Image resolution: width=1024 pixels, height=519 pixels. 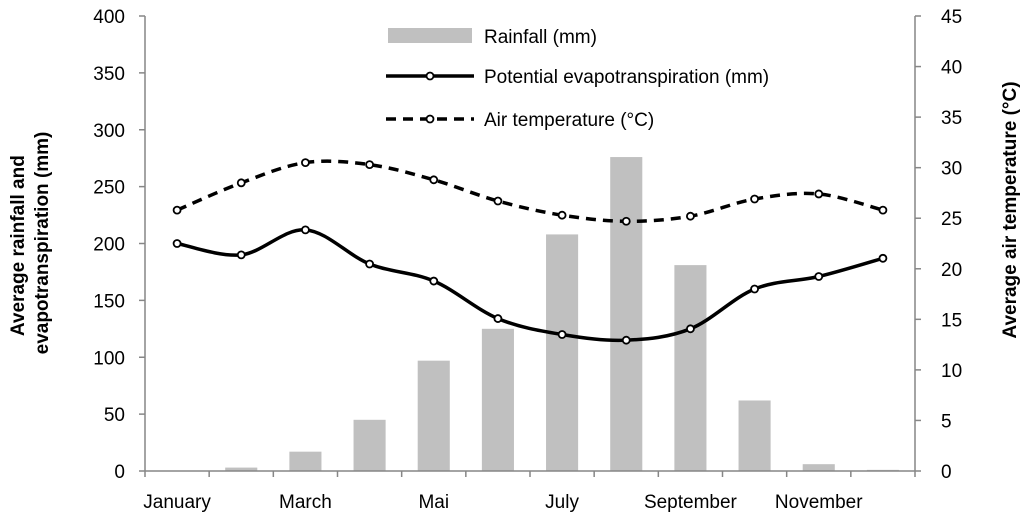 What do you see at coordinates (434, 180) in the screenshot?
I see `temperature-point-mai` at bounding box center [434, 180].